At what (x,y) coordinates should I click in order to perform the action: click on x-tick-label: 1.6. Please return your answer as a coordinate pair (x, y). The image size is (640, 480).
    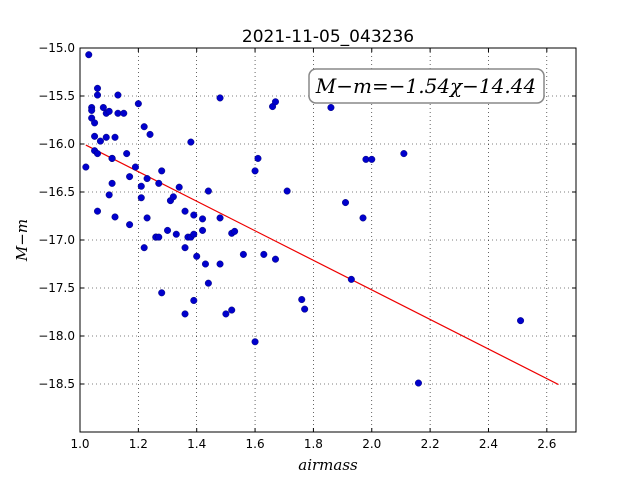
    Looking at the image, I should click on (255, 444).